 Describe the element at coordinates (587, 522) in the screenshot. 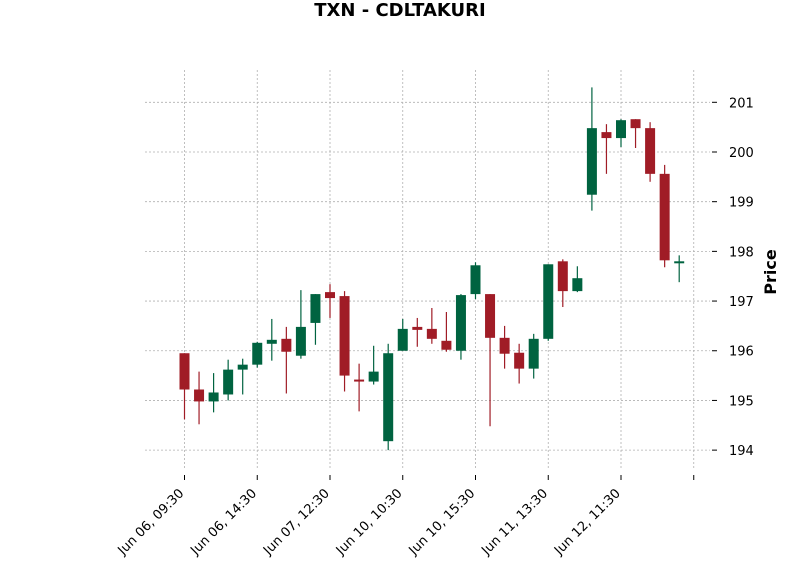

I see `x-tick-label: Jun 12, 11:30` at that location.